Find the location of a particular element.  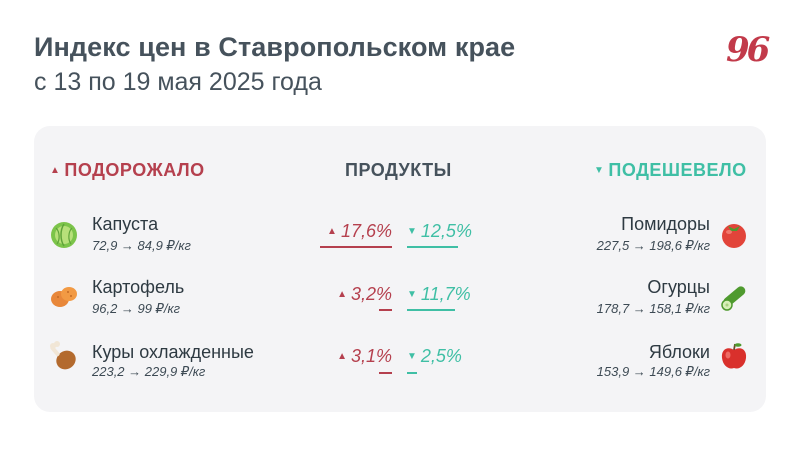

apple-icon is located at coordinates (734, 356).